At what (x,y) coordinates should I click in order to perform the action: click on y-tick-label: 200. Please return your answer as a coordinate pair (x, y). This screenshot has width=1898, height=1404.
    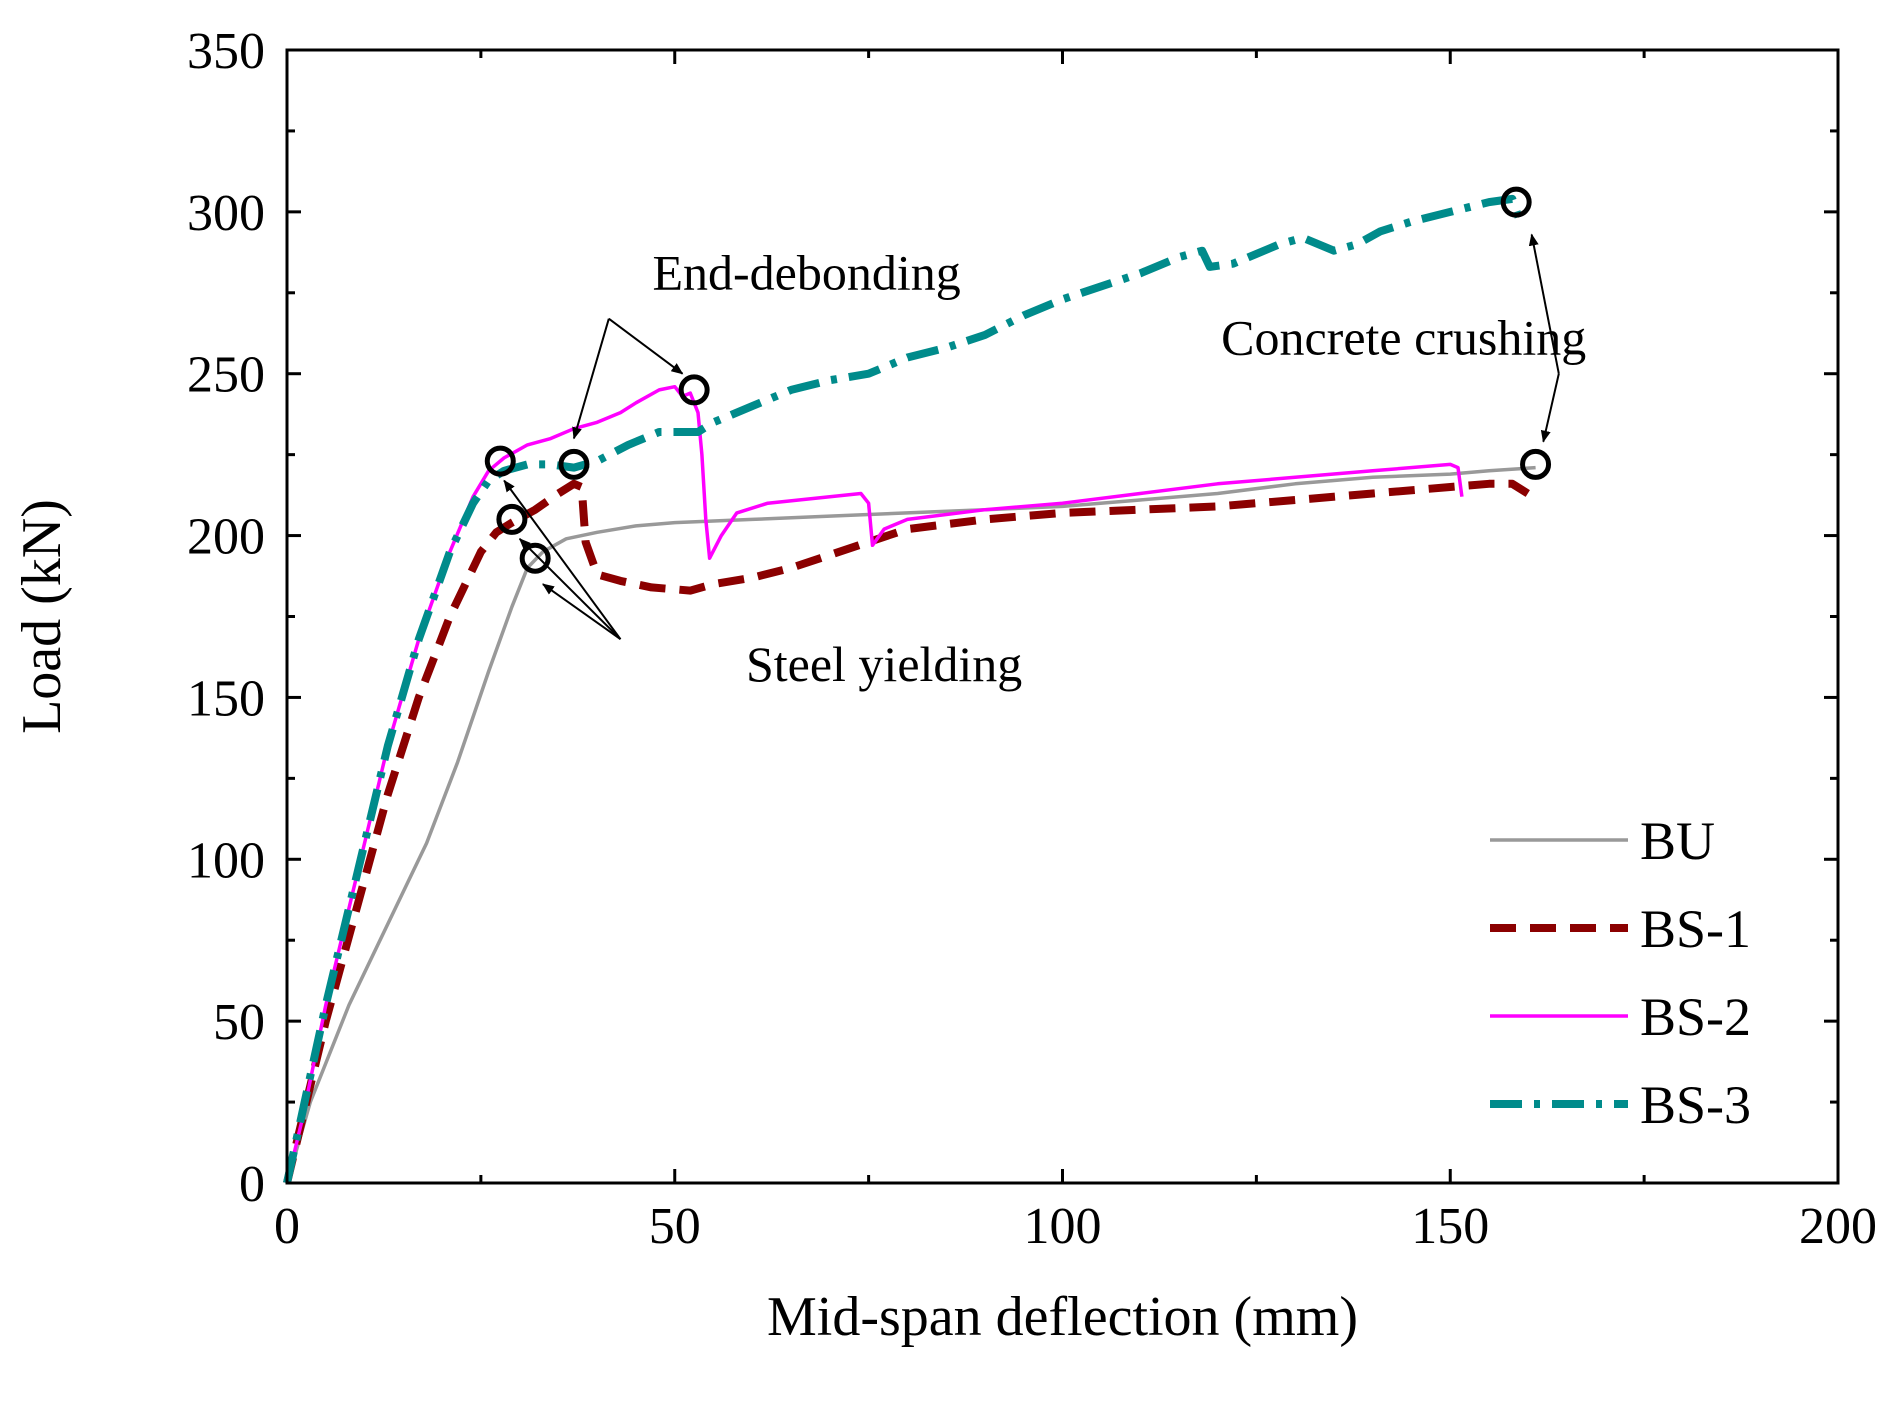
    Looking at the image, I should click on (226, 537).